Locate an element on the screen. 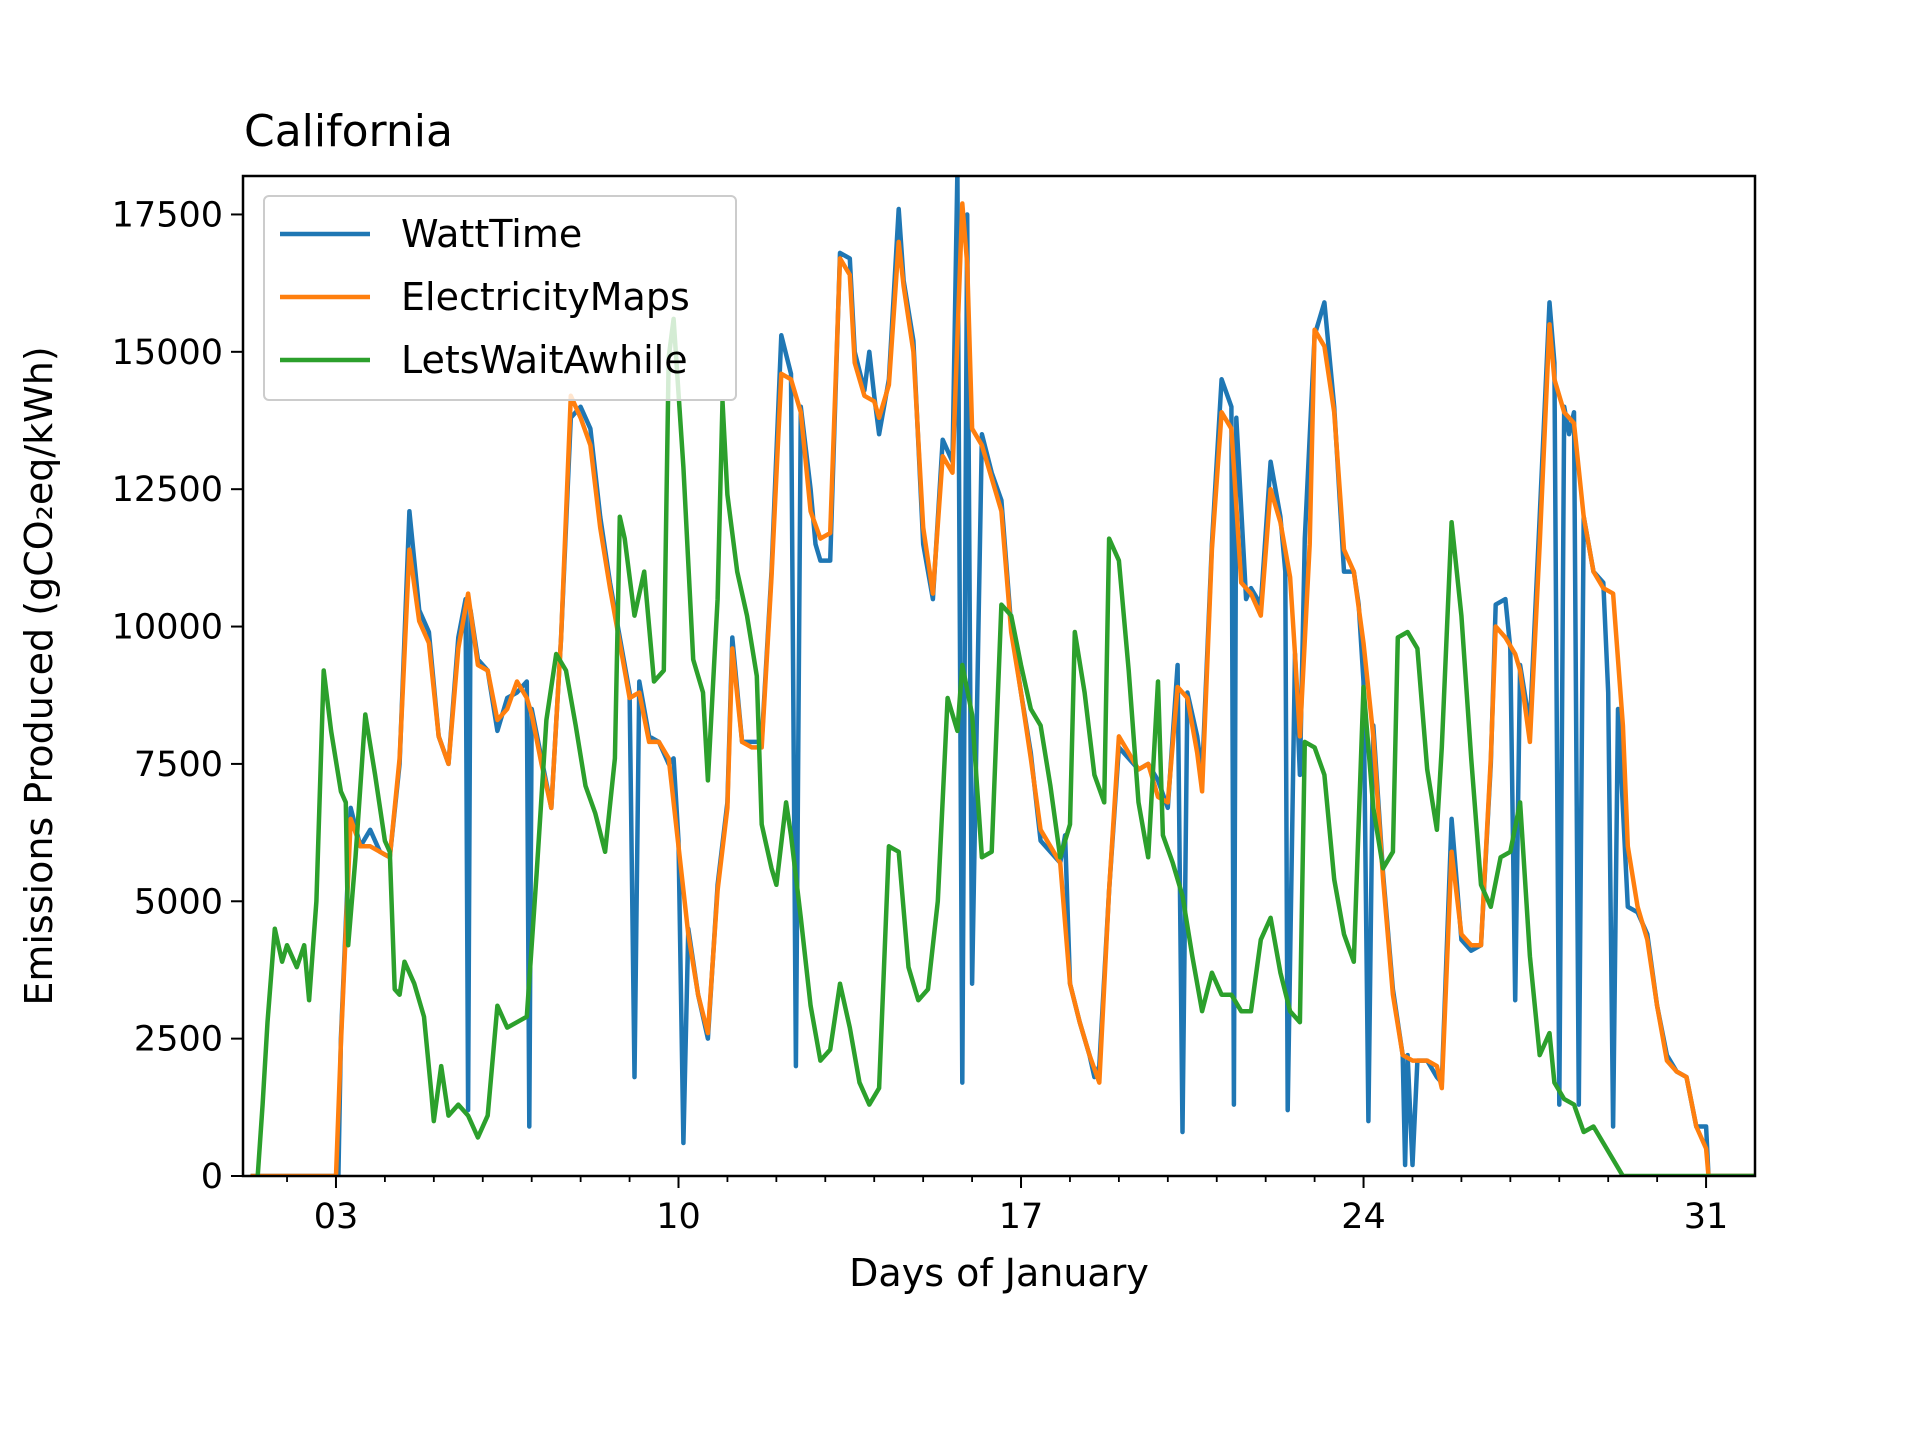 The image size is (1920, 1440). x-axis: 03 10 17 24 31 is located at coordinates (1007, 1206).